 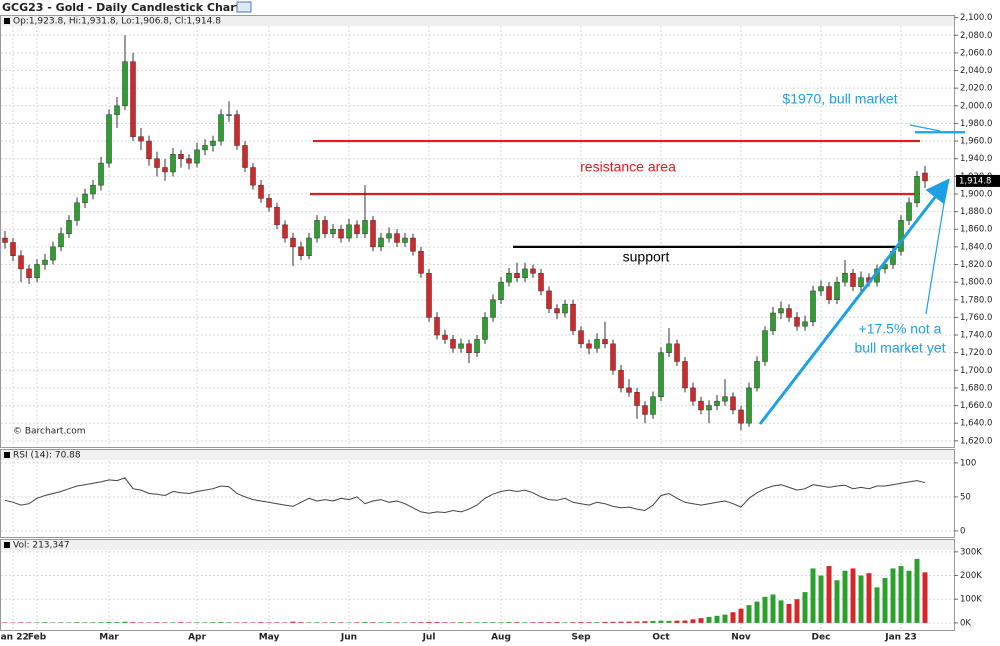 I want to click on volume-label: Vol: 213,347, so click(x=41, y=546).